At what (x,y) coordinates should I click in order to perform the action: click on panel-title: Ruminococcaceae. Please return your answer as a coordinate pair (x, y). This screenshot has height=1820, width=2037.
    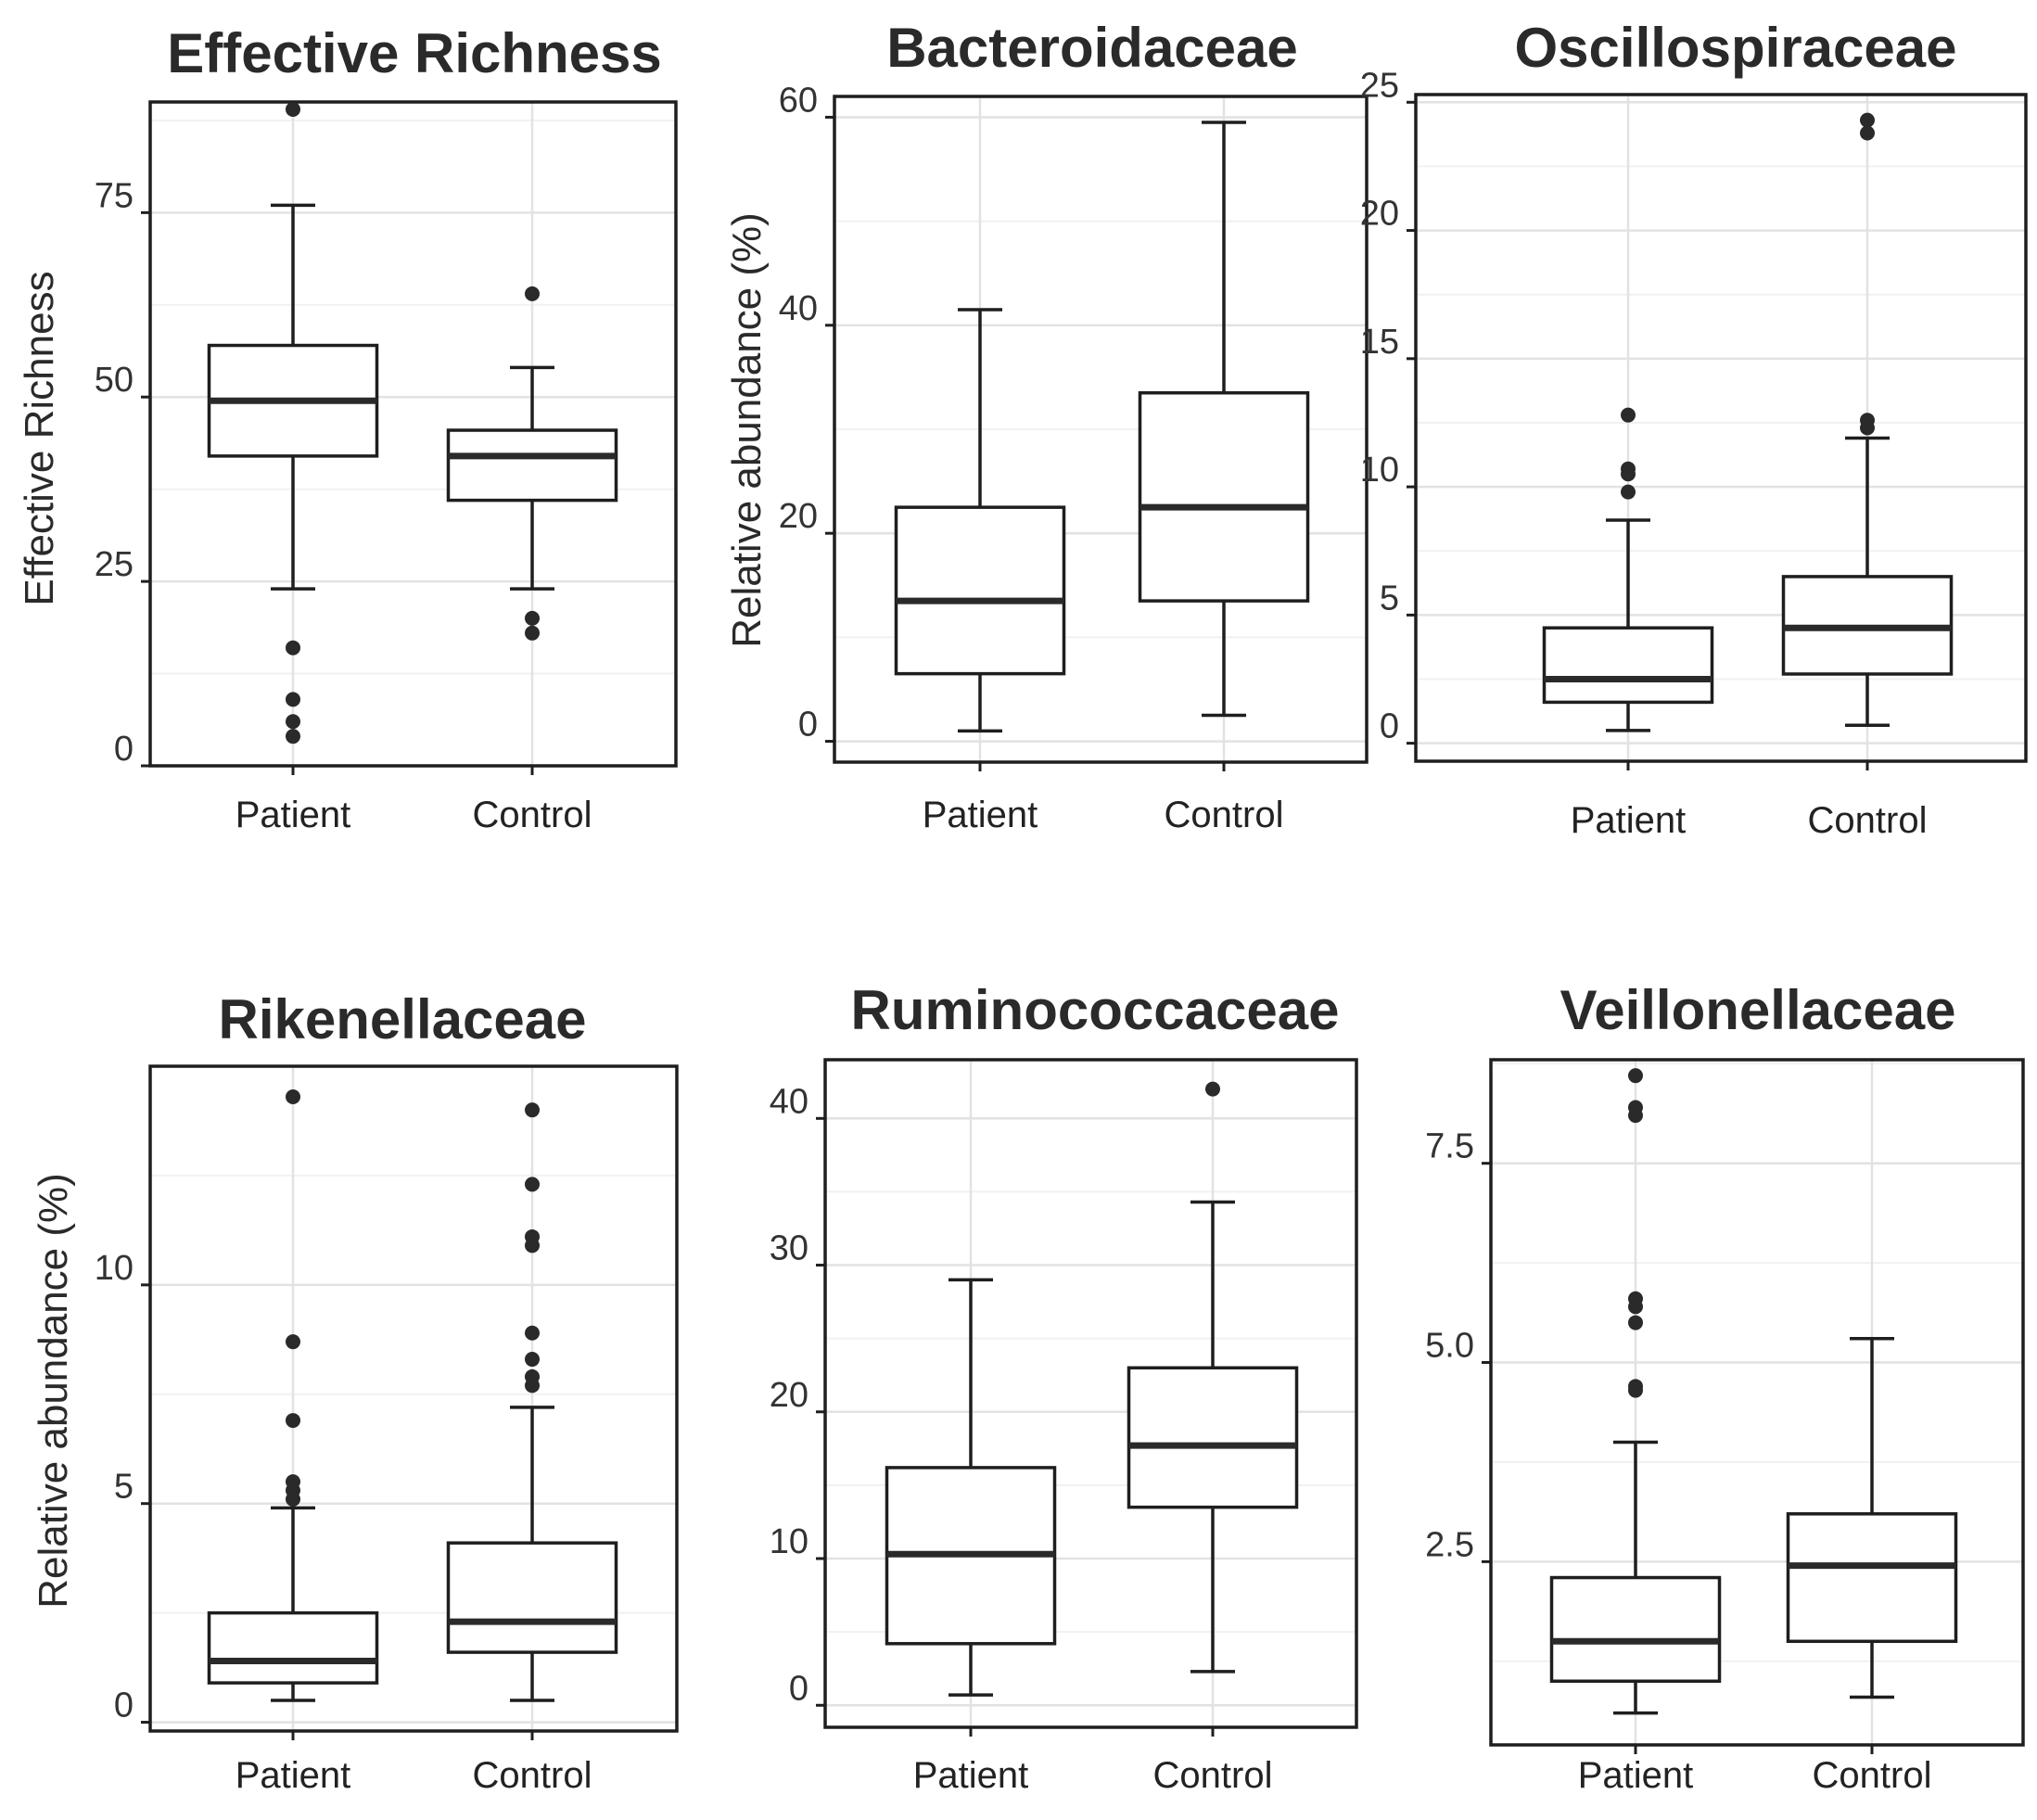
    Looking at the image, I should click on (1095, 1010).